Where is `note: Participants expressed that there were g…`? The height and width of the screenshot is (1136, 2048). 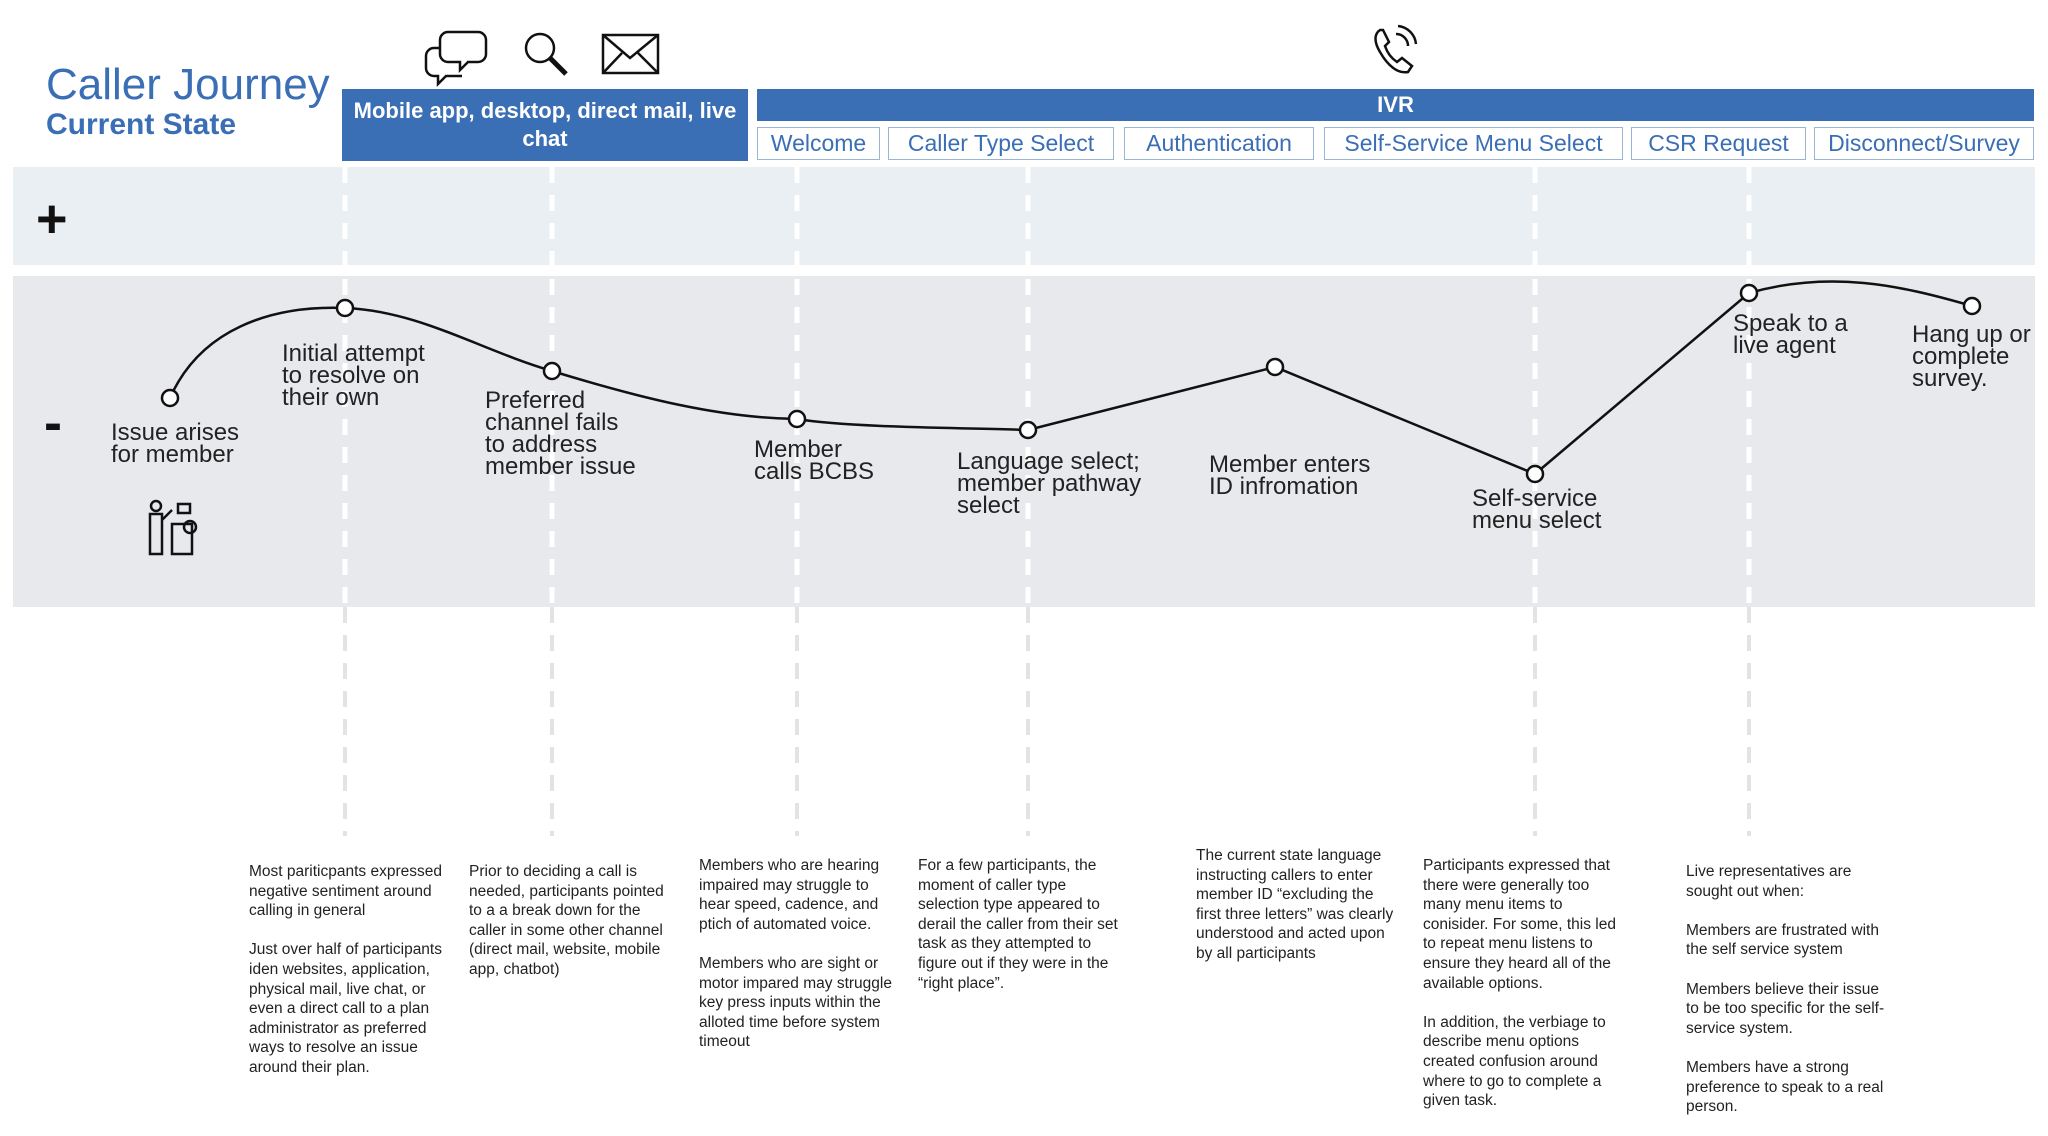
note: Participants expressed that there were g… is located at coordinates (1525, 993).